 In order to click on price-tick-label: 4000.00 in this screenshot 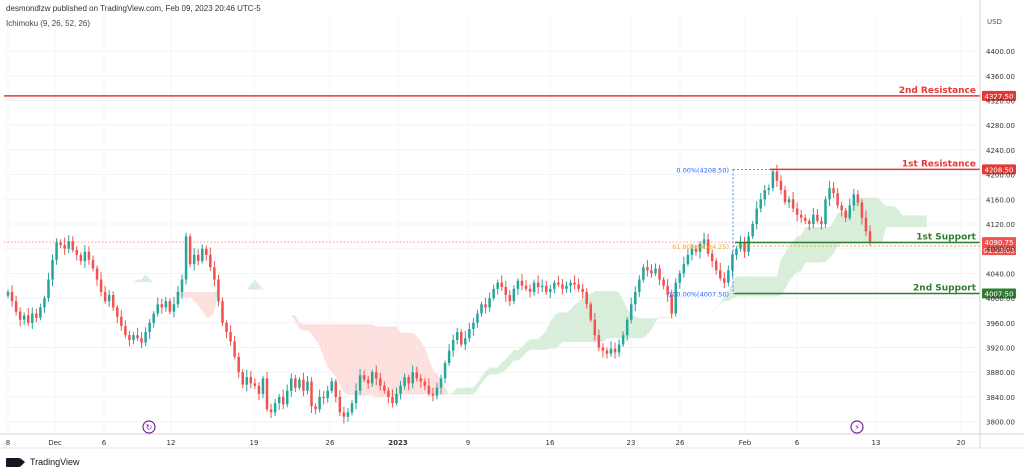, I will do `click(1000, 299)`.